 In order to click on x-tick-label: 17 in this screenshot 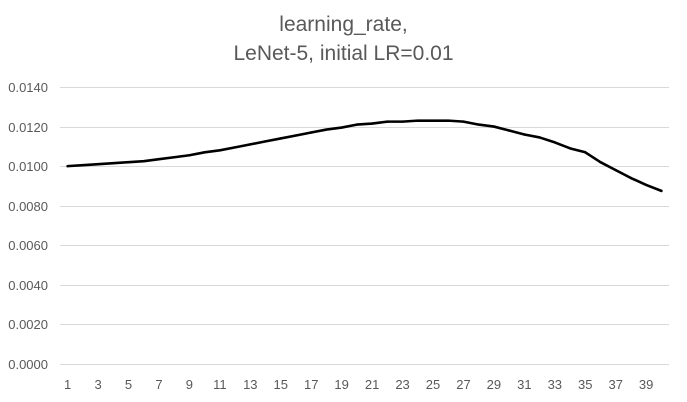, I will do `click(311, 384)`.